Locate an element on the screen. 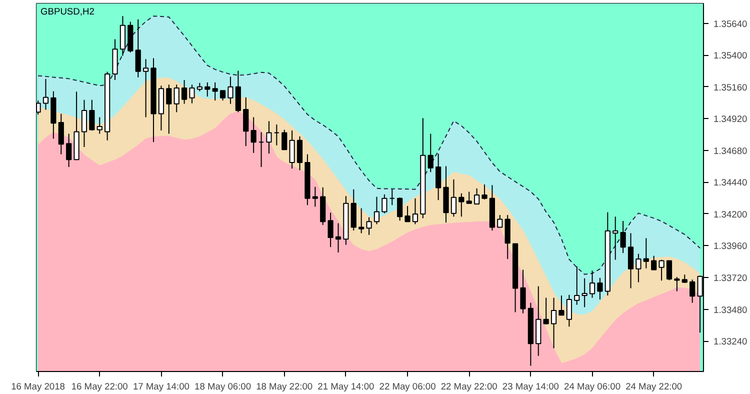  y-tick-label: 1.34920 is located at coordinates (731, 119).